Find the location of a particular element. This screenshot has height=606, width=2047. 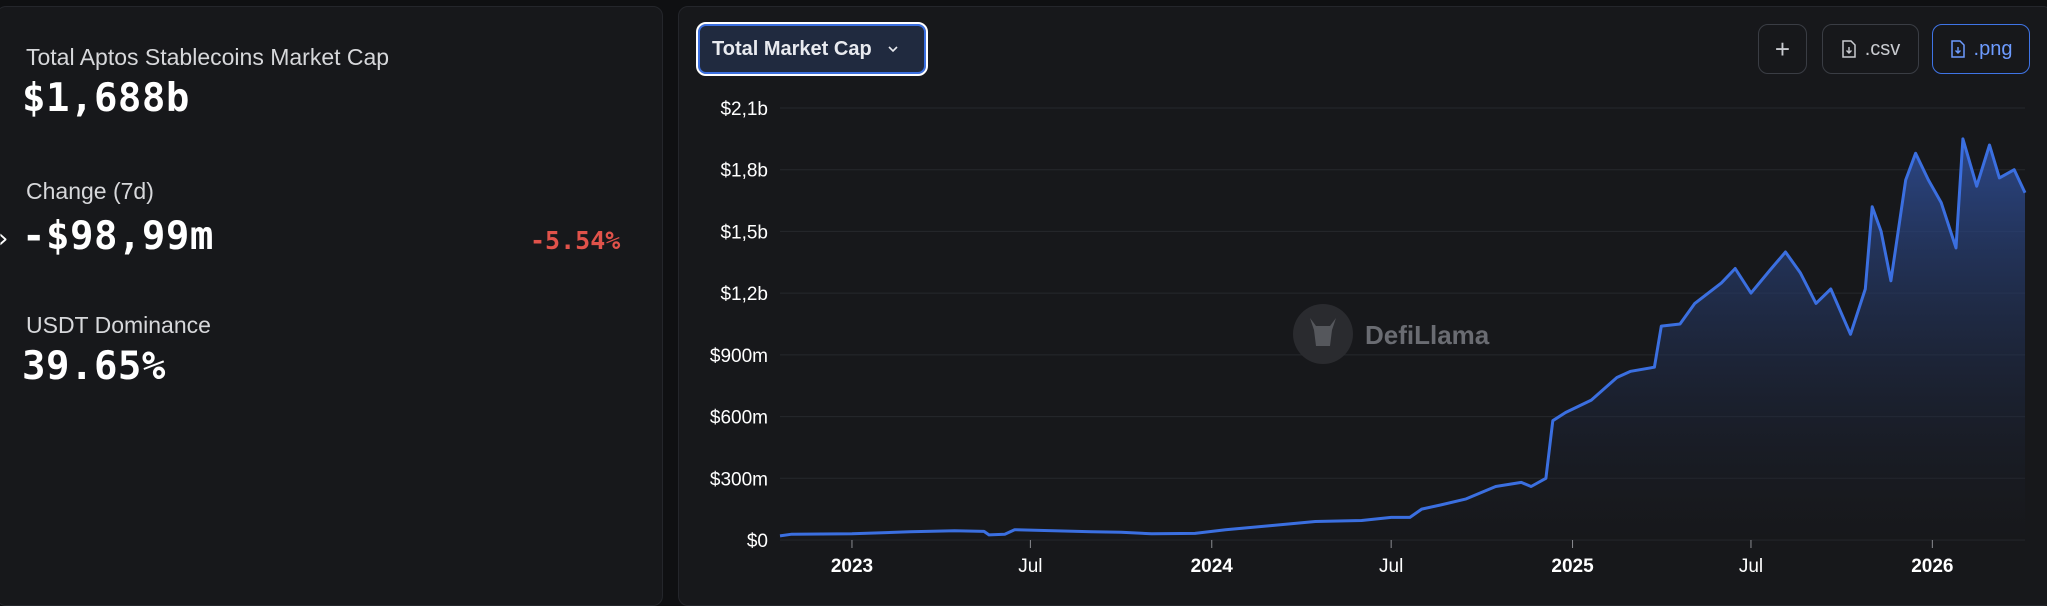

dominance-value: 39.65% is located at coordinates (94, 366).